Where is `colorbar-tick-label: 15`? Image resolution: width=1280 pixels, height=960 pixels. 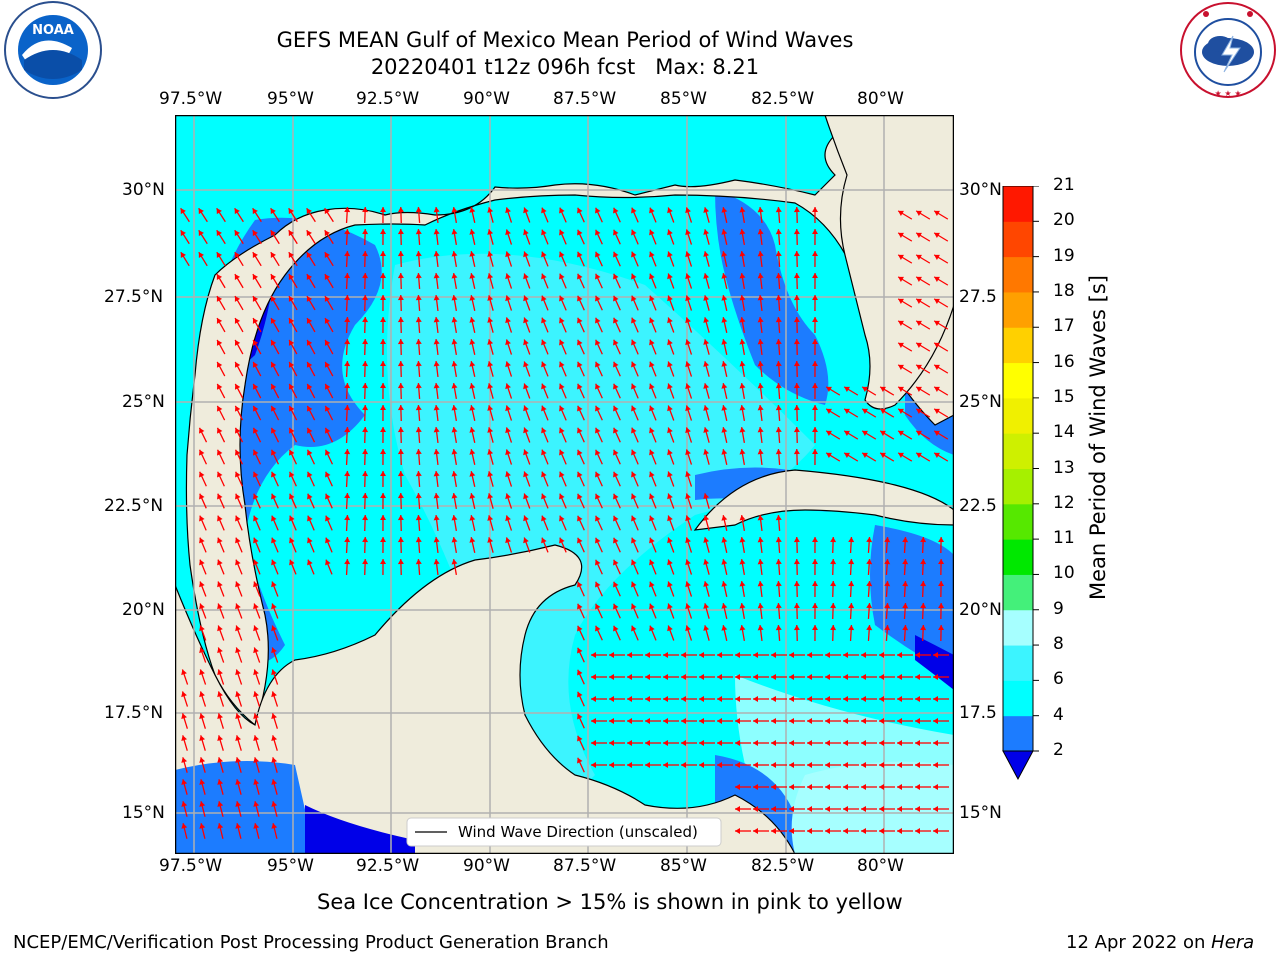 colorbar-tick-label: 15 is located at coordinates (1064, 396).